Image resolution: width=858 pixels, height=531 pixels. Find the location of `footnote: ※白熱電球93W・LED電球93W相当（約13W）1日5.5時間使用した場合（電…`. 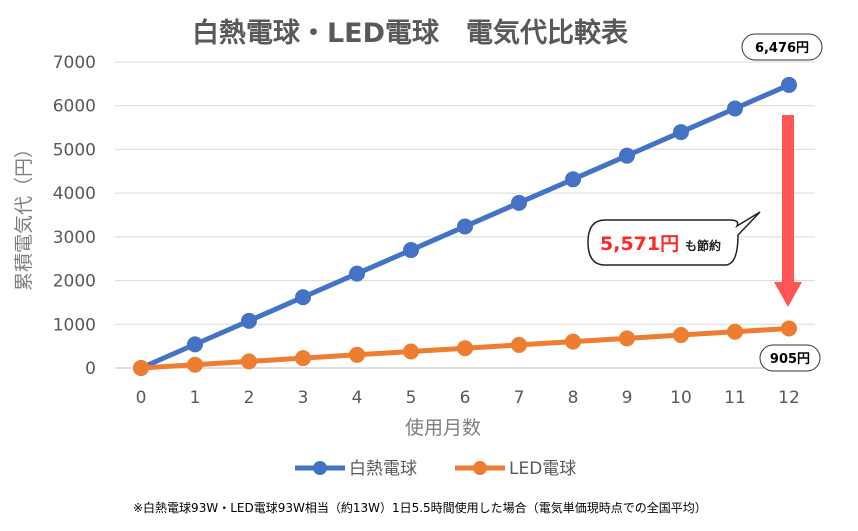

footnote: ※白熱電球93W・LED電球93W相当（約13W）1日5.5時間使用した場合（電… is located at coordinates (420, 507).